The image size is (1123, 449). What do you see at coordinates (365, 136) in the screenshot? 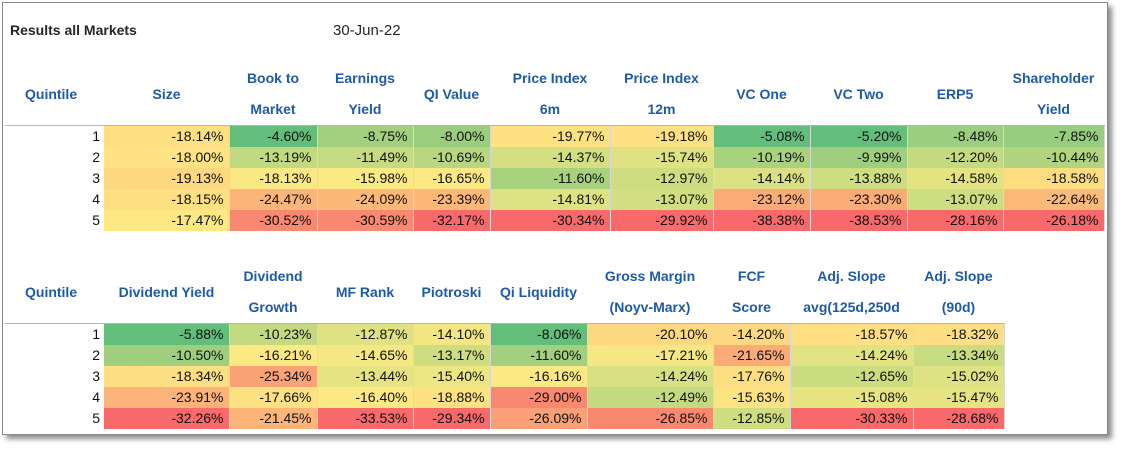
I see `value-cell: -8.75%` at bounding box center [365, 136].